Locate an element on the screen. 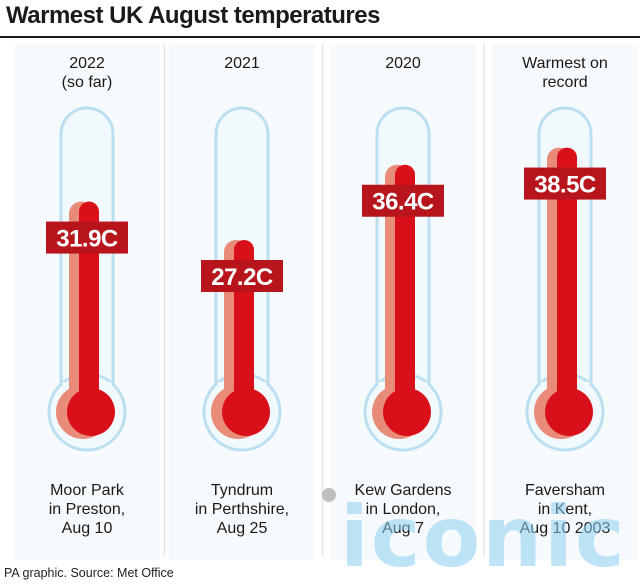  location-label: Aug 25 is located at coordinates (242, 528).